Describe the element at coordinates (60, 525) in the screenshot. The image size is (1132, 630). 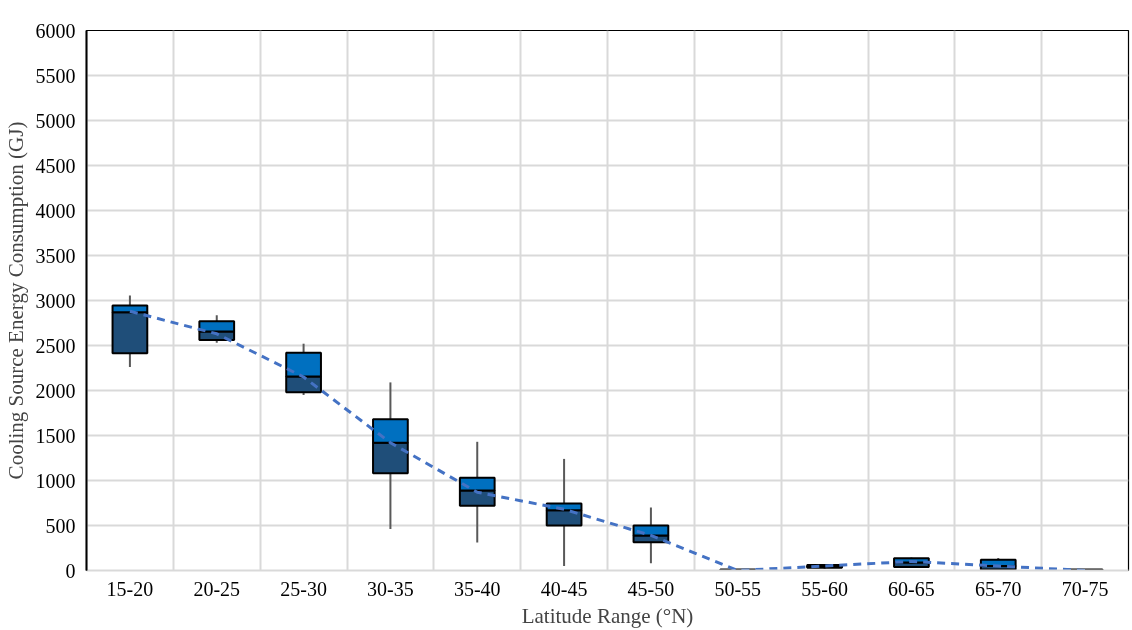
I see `y-tick-label: 500` at that location.